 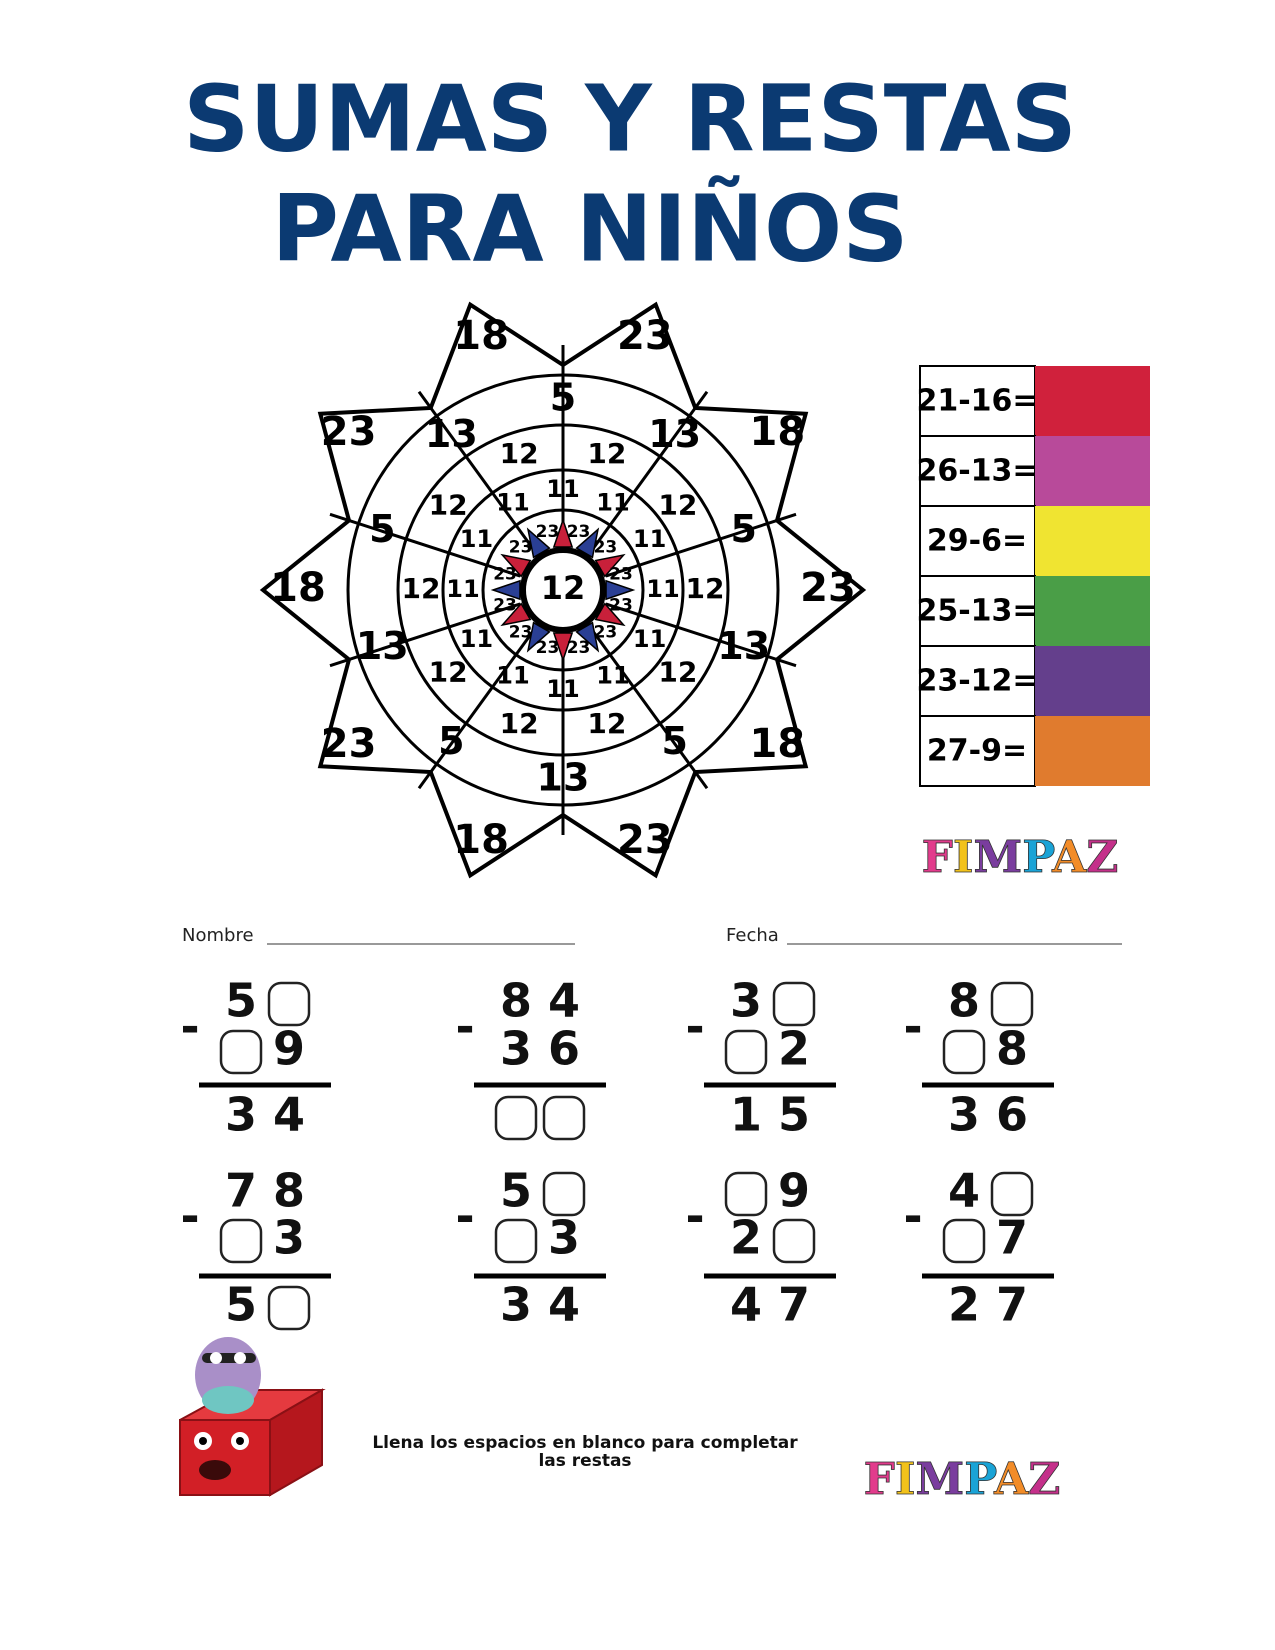 What do you see at coordinates (1020, 857) in the screenshot?
I see `brand-logo: FIMPAZ` at bounding box center [1020, 857].